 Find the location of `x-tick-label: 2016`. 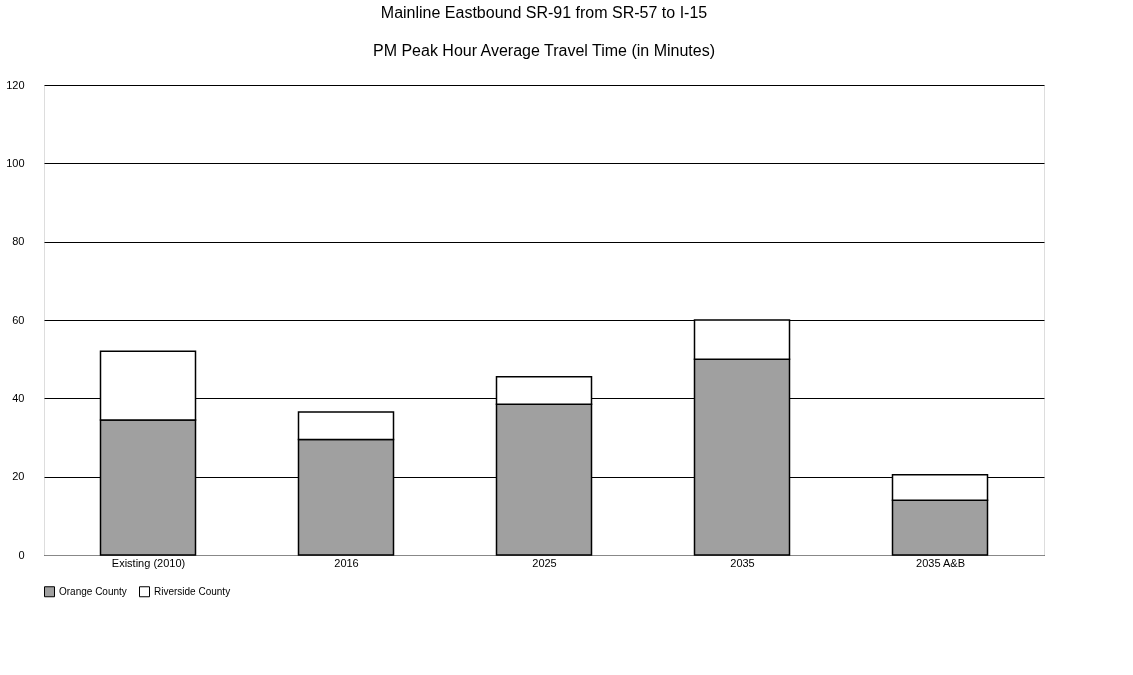

x-tick-label: 2016 is located at coordinates (346, 562).